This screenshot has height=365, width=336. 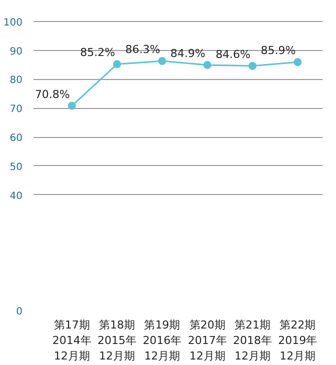 What do you see at coordinates (188, 53) in the screenshot?
I see `text: 84.9%` at bounding box center [188, 53].